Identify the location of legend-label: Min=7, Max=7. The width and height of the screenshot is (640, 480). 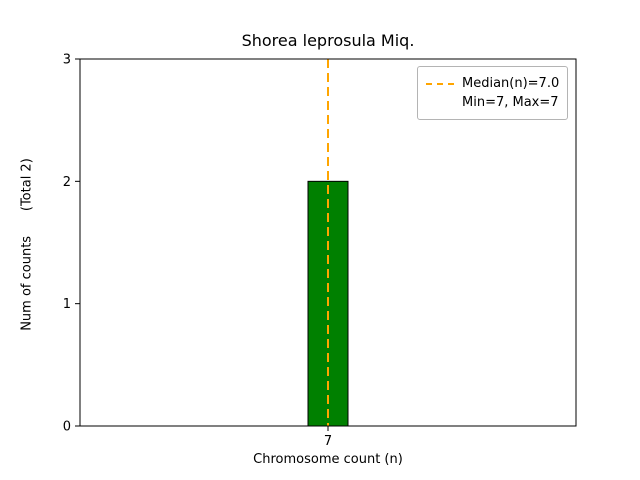
(510, 102).